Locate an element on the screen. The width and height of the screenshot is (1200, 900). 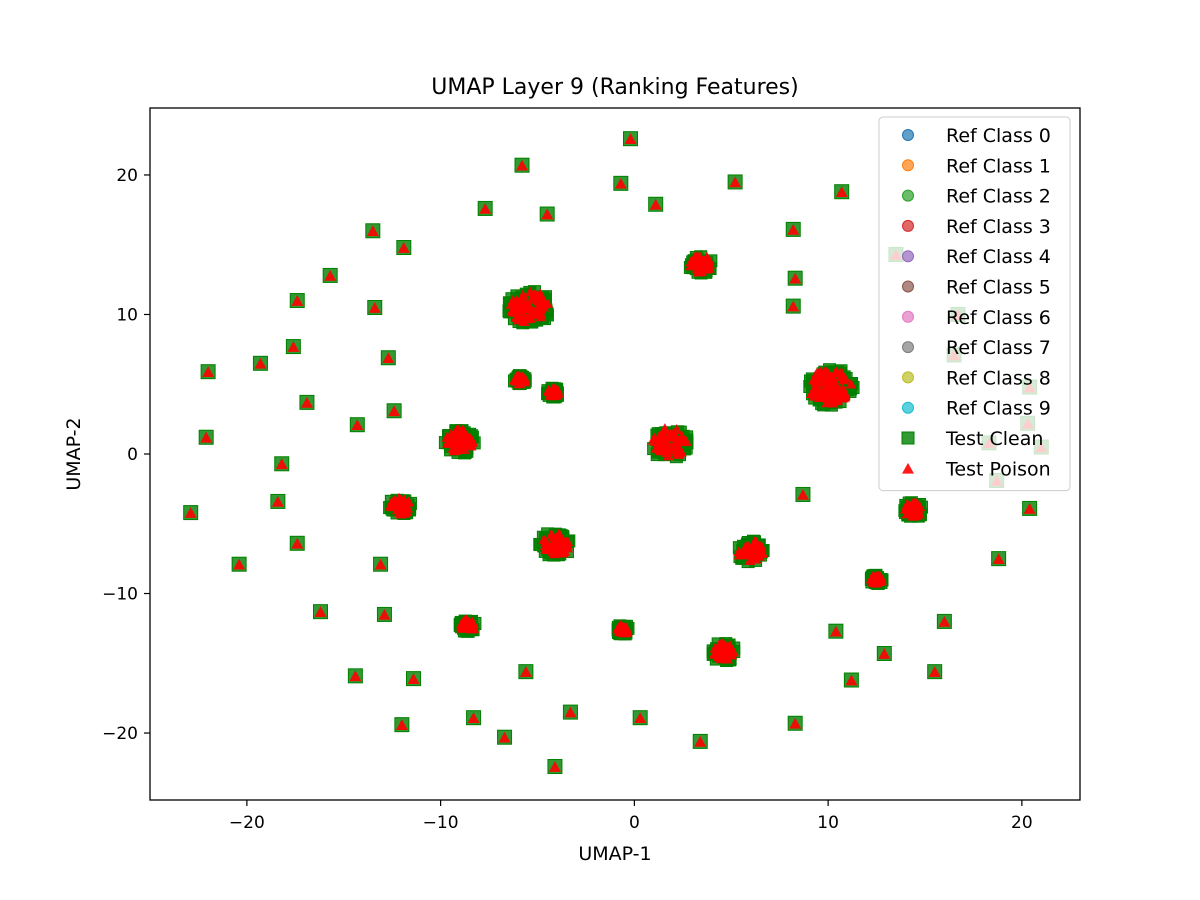
y-tick-label: 20 is located at coordinates (127, 176).